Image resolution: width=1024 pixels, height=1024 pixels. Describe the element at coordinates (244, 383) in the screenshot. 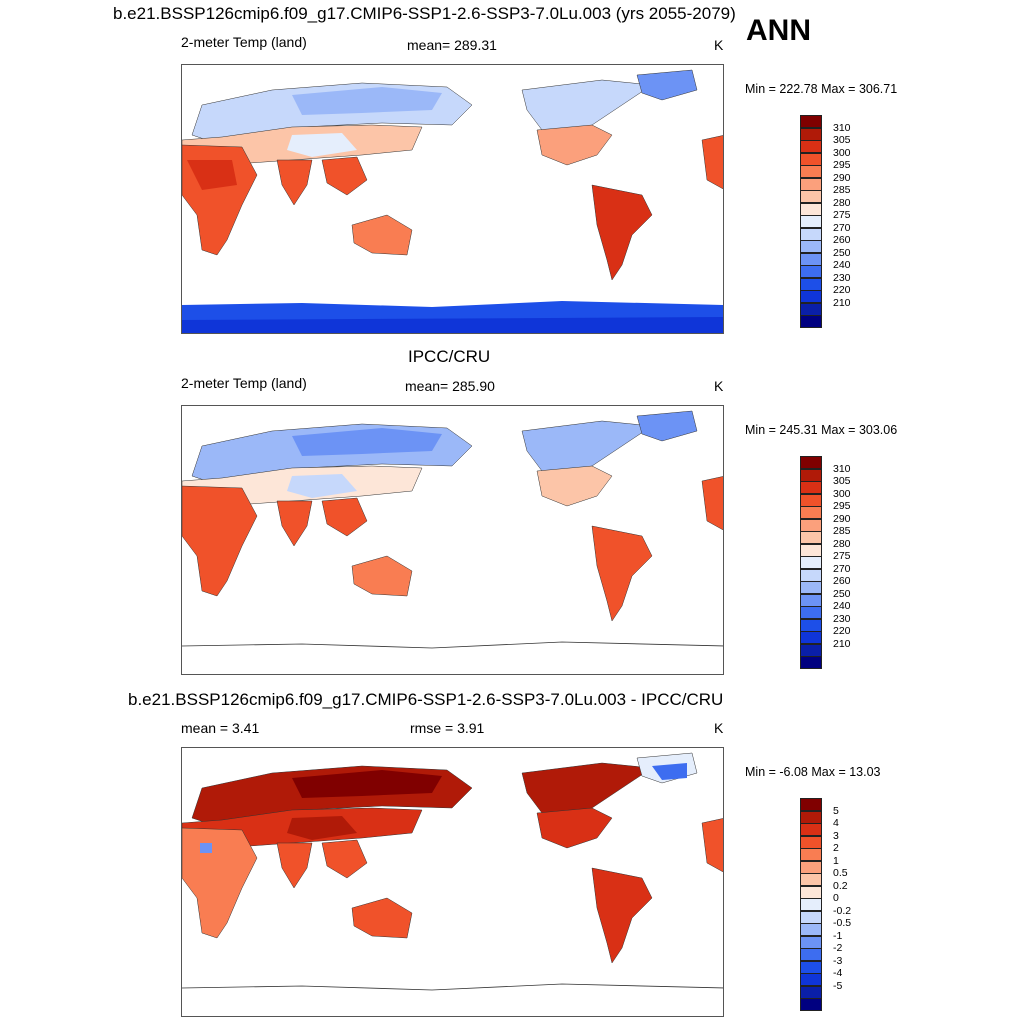

I see `panel2-variable-label: 2-meter Temp (land)` at that location.